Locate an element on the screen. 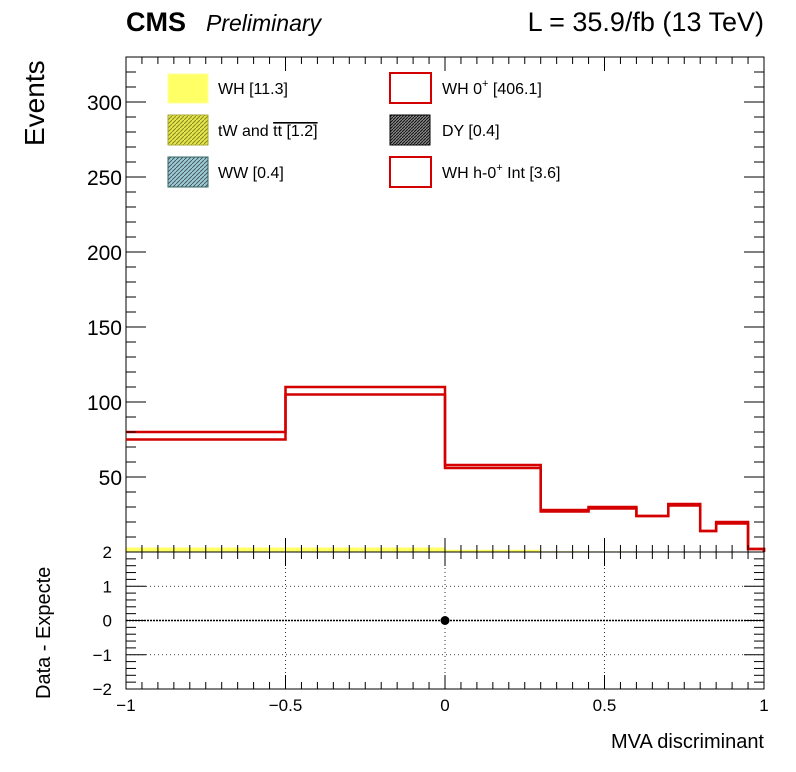  y-tick-label-150: 150 is located at coordinates (104, 328).